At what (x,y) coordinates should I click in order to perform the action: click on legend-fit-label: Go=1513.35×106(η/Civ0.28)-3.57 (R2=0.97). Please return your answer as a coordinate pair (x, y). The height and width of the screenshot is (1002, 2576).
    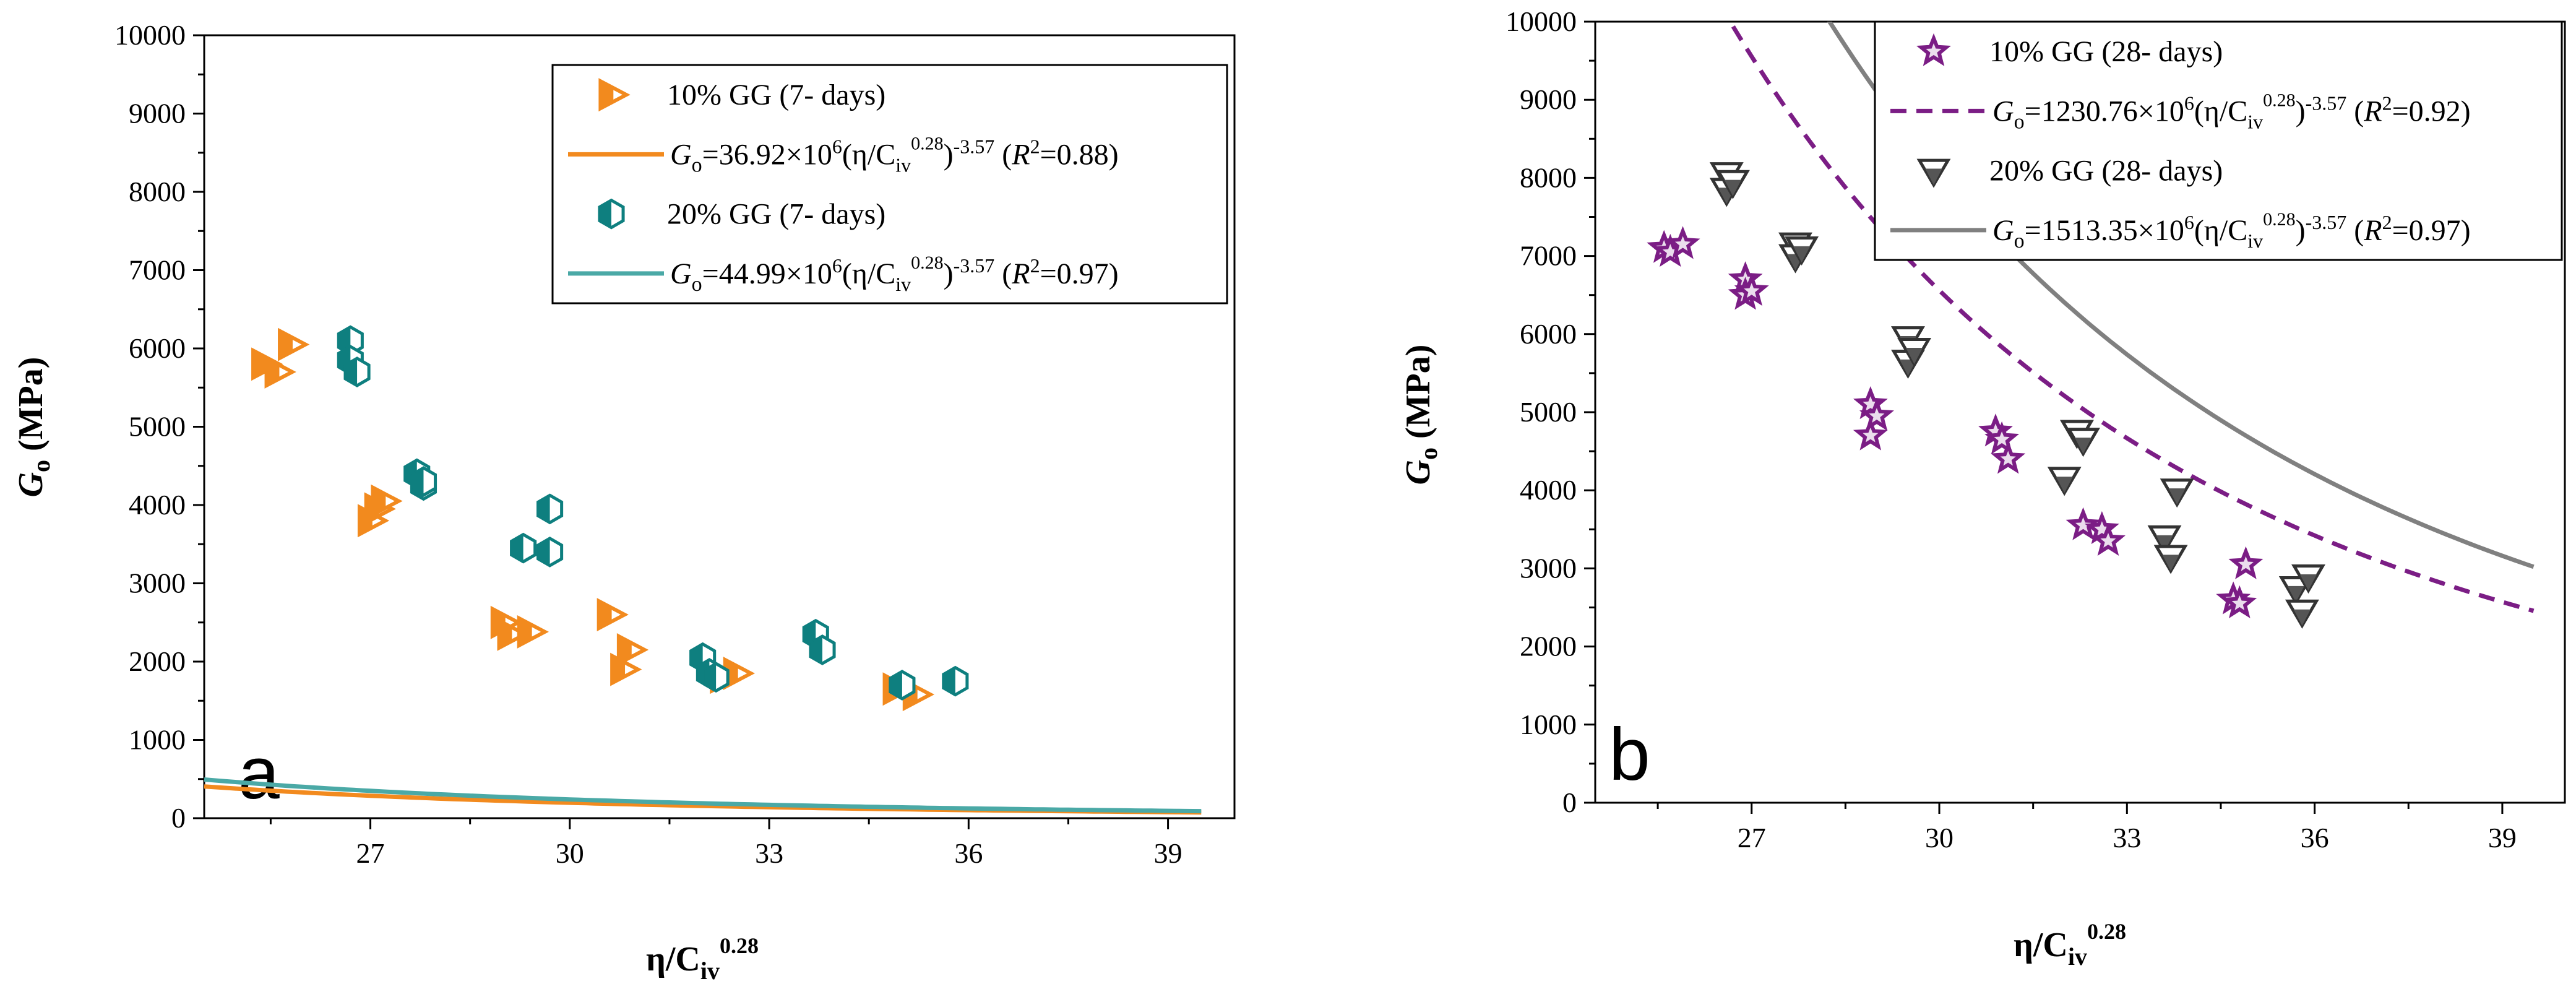
    Looking at the image, I should click on (2231, 231).